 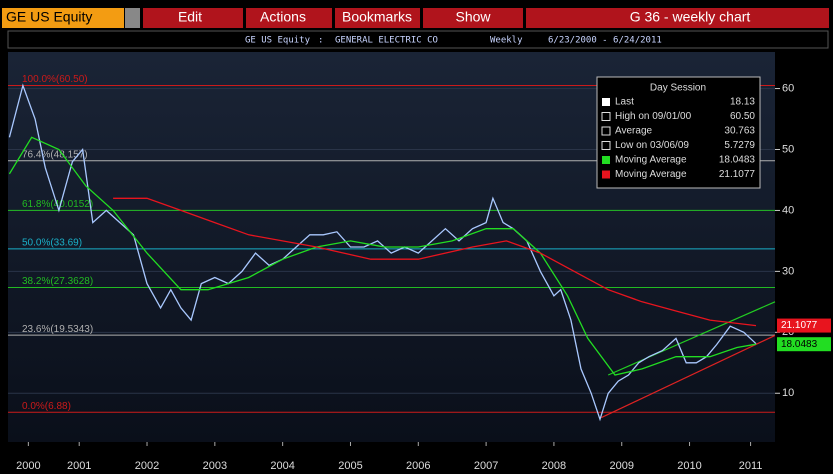 I want to click on window-title: G 36 - weekly chart, so click(x=690, y=17).